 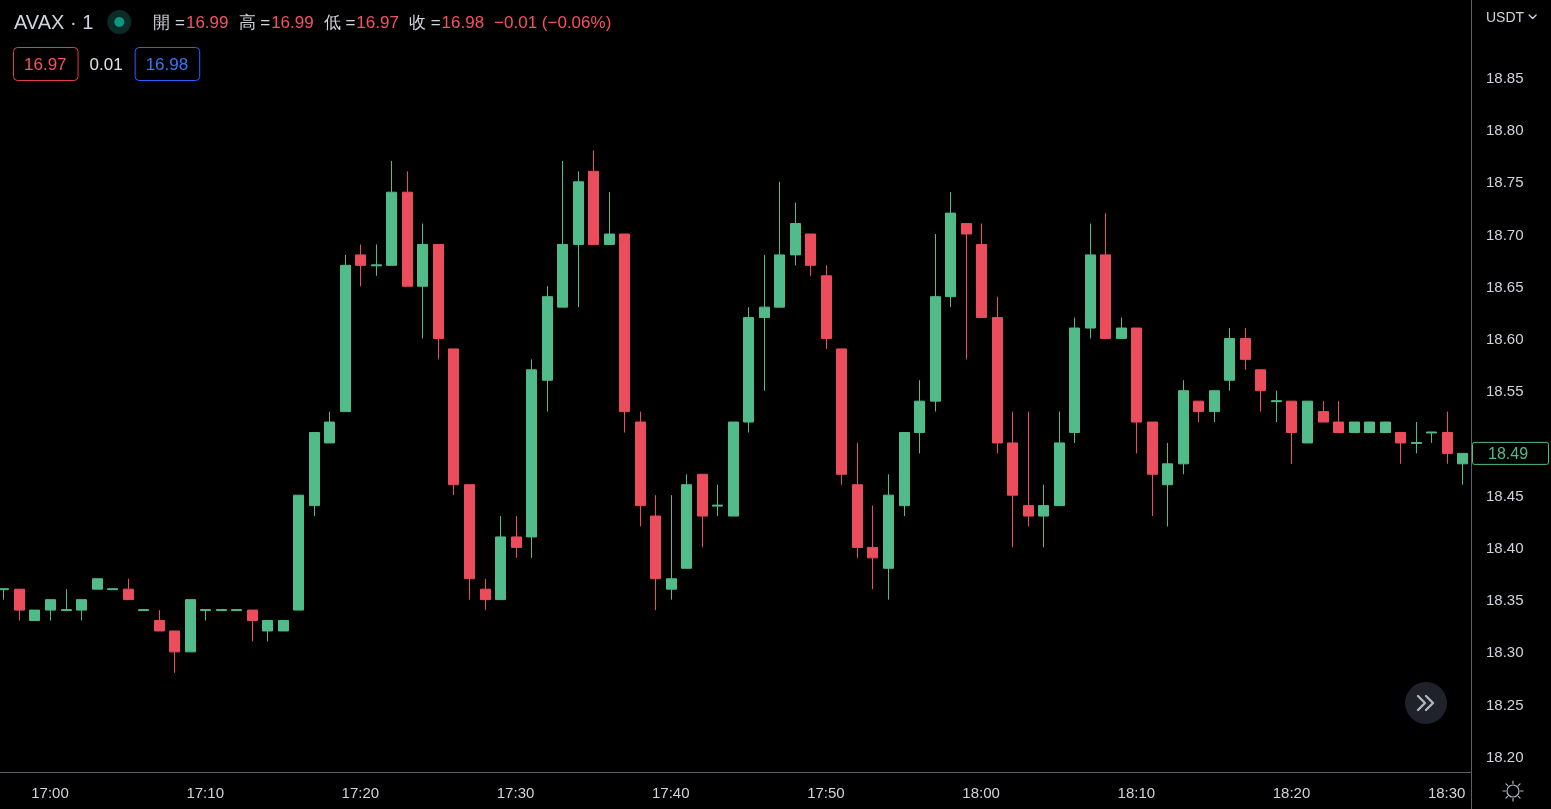 I want to click on annotation: 開 =, so click(x=169, y=22).